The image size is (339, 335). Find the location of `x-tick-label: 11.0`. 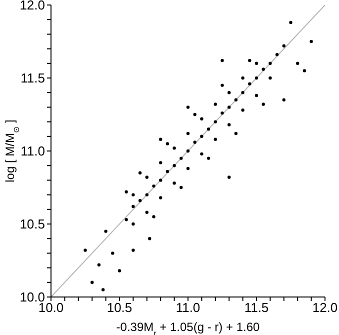

x-tick-label: 11.0 is located at coordinates (188, 308).